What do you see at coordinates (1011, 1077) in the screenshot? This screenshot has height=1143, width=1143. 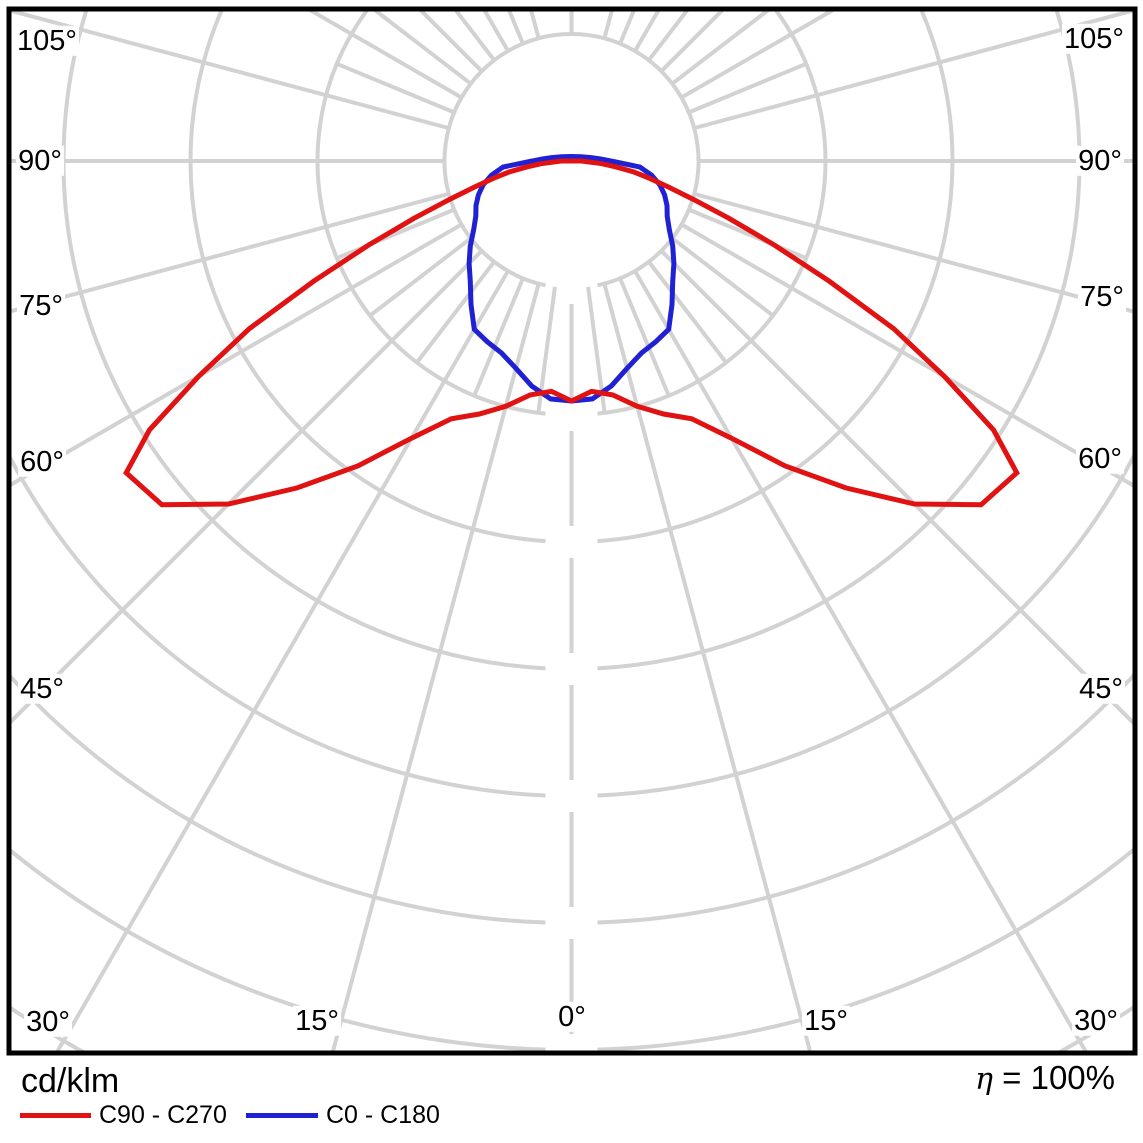 I see `eta-equals: =` at bounding box center [1011, 1077].